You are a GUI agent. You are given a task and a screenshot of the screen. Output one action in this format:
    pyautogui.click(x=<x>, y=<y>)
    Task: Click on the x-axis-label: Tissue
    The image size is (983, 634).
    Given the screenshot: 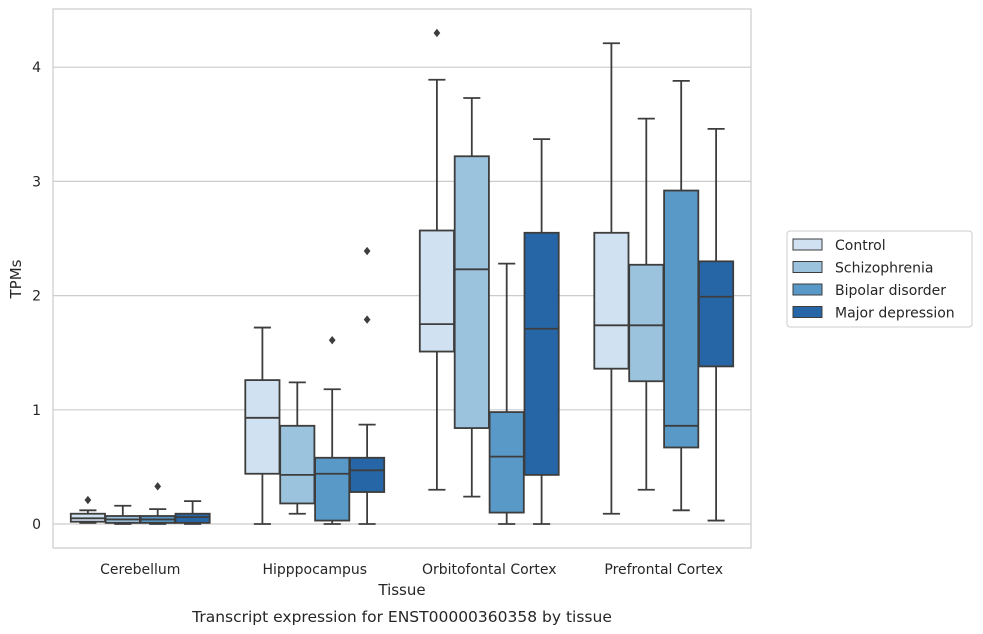 What is the action you would take?
    pyautogui.click(x=401, y=590)
    